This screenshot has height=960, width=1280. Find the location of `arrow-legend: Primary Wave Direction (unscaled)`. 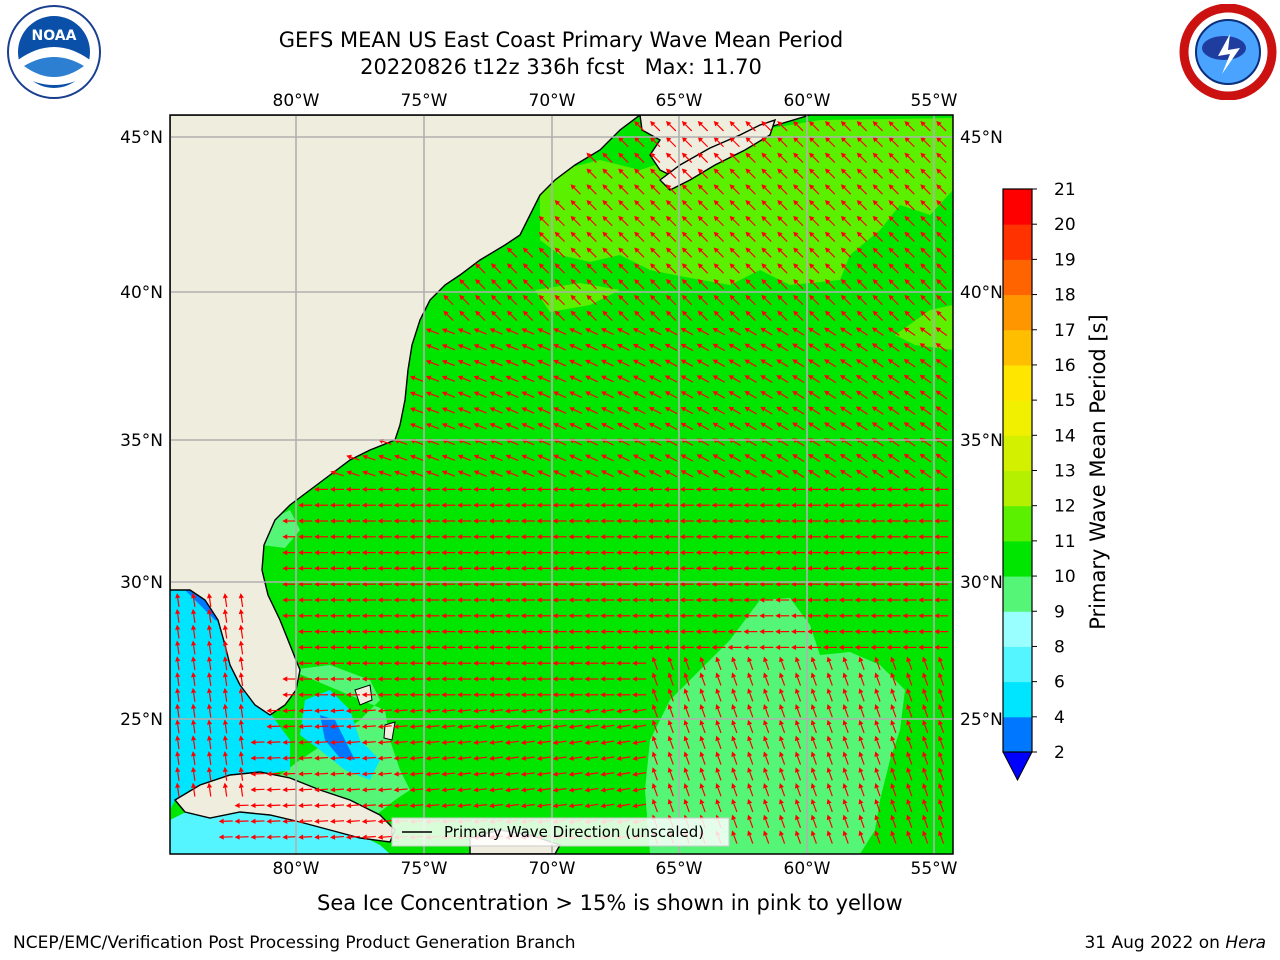

arrow-legend: Primary Wave Direction (unscaled) is located at coordinates (560, 832).